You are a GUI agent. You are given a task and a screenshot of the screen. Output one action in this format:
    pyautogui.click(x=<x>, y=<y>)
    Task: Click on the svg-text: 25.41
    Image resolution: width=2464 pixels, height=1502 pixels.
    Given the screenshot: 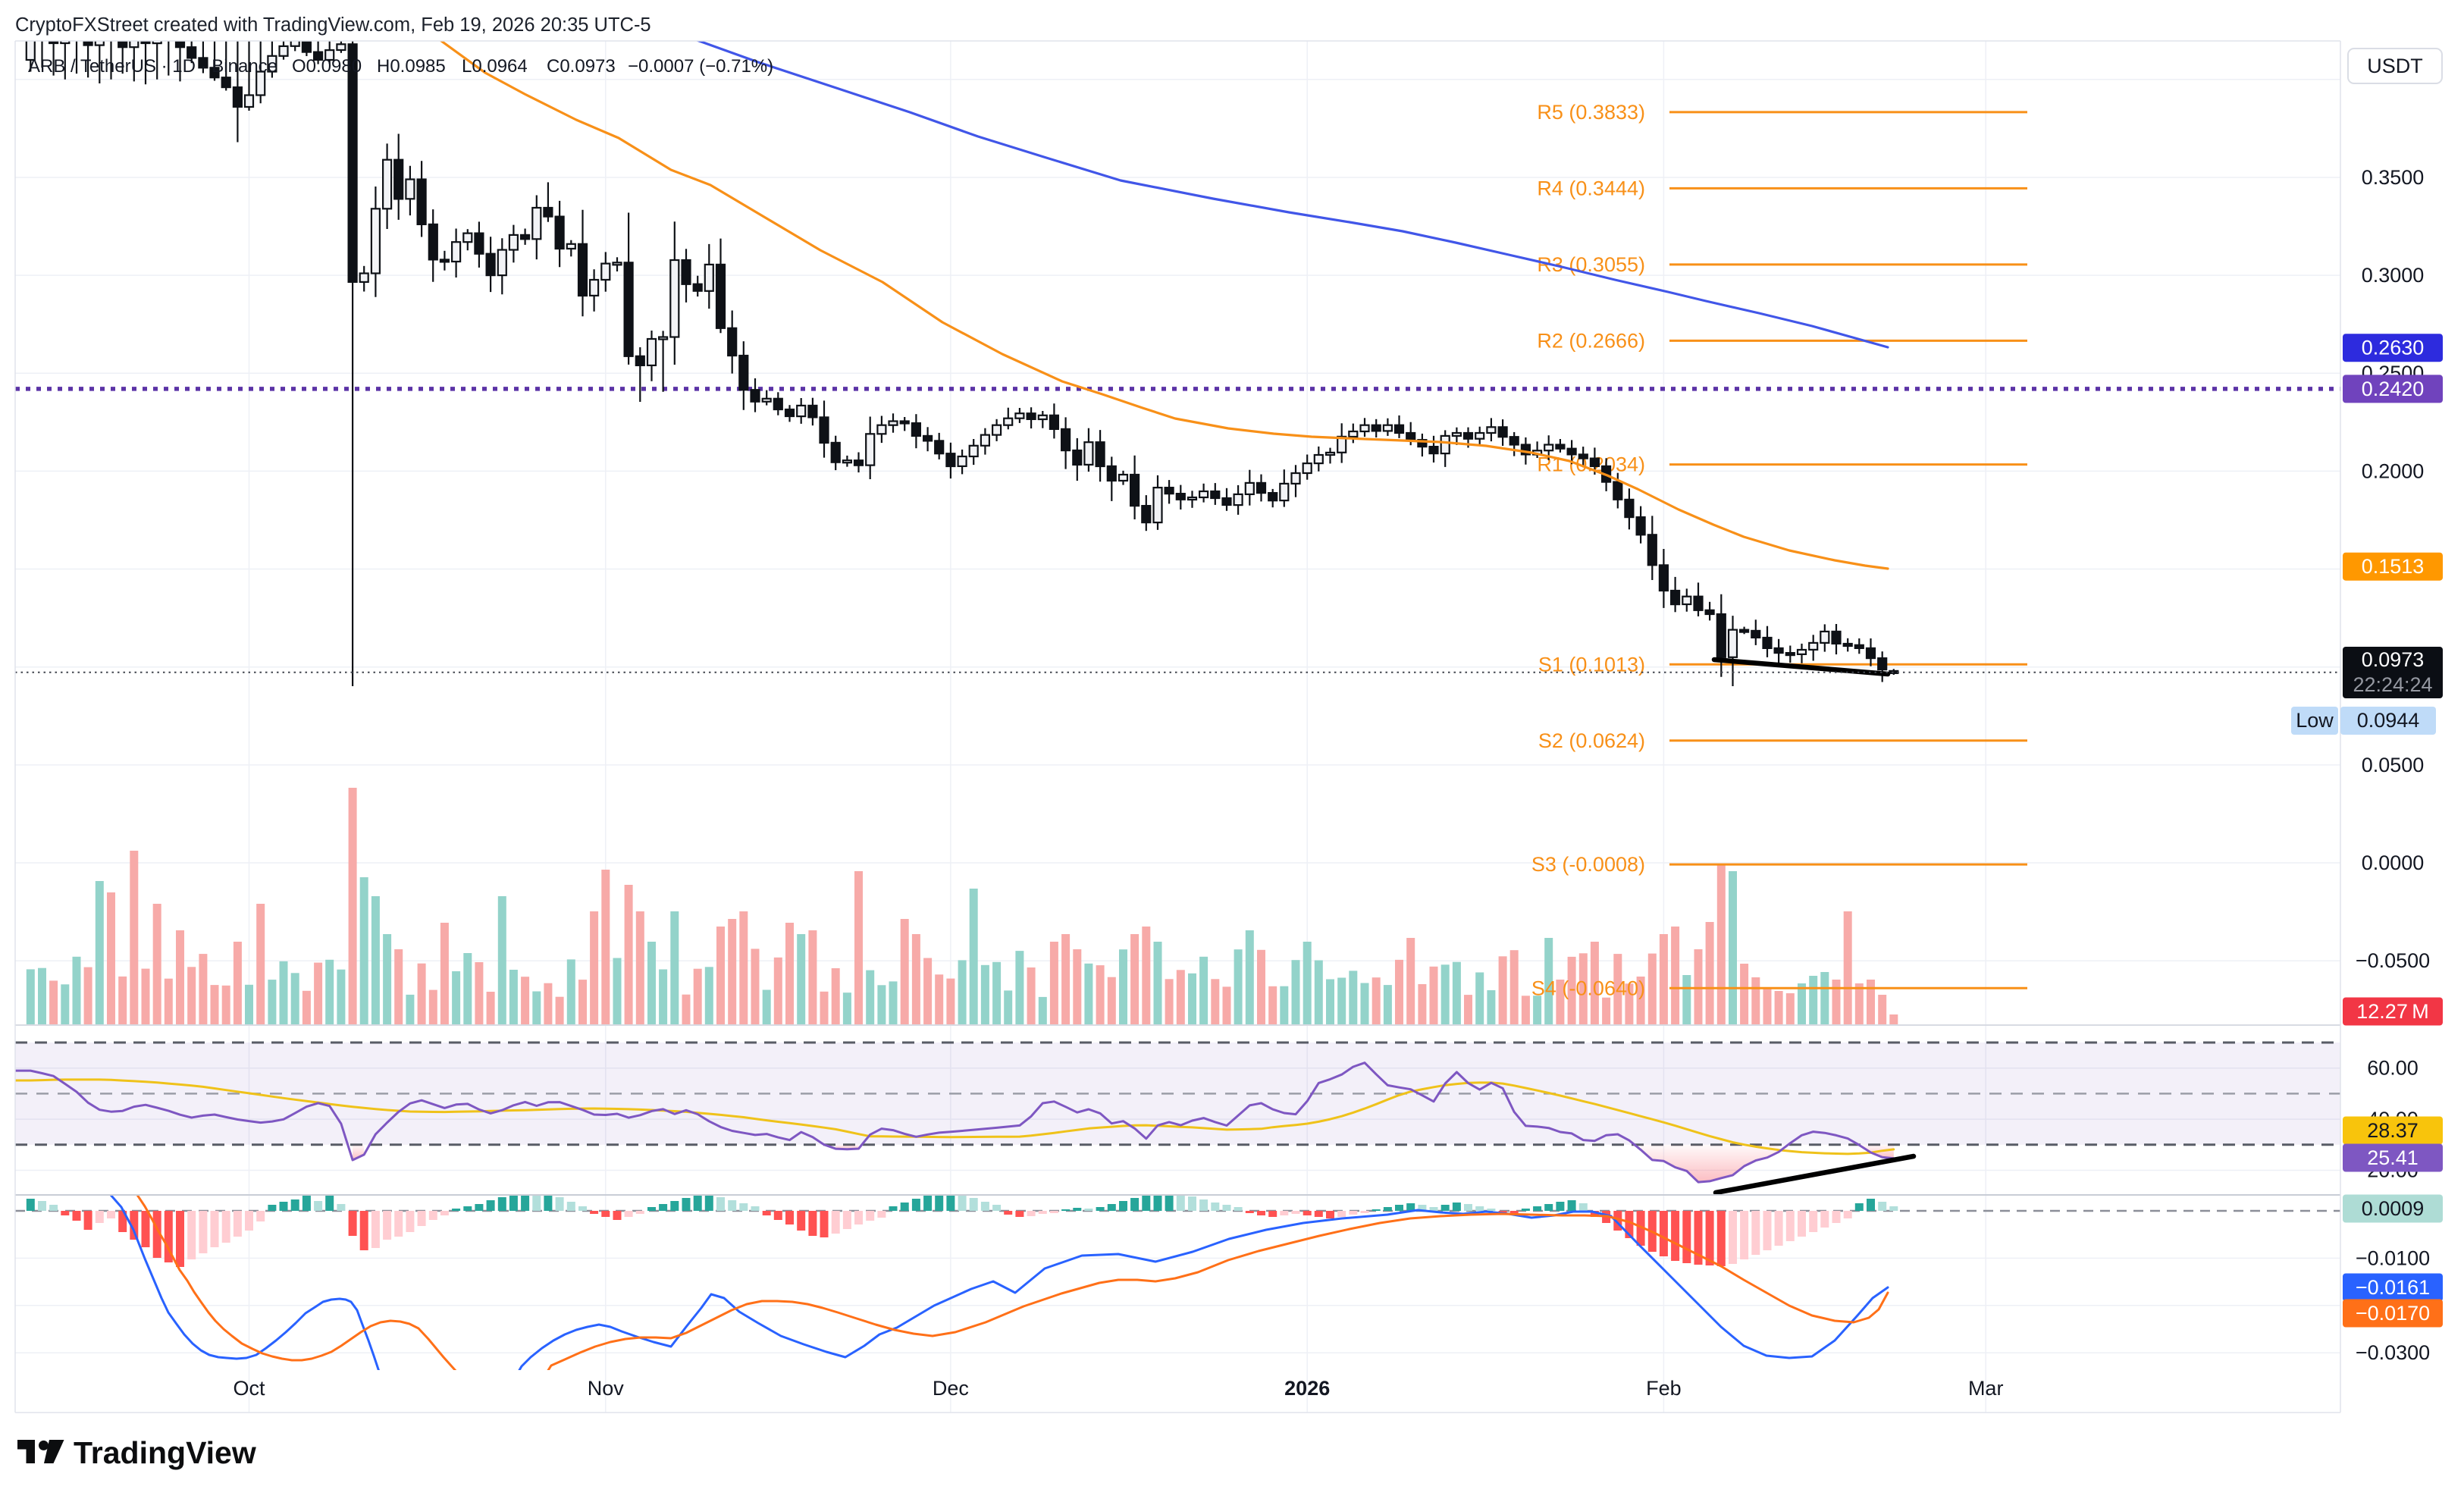 What is the action you would take?
    pyautogui.click(x=2393, y=1158)
    